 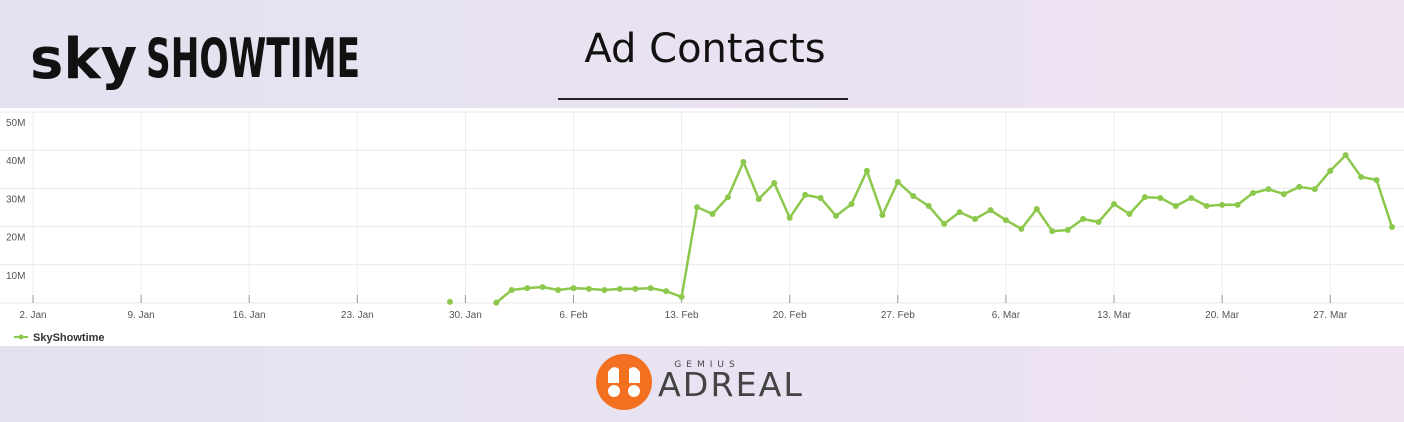 What do you see at coordinates (253, 58) in the screenshot?
I see `logo-showtime: SHOWTIME` at bounding box center [253, 58].